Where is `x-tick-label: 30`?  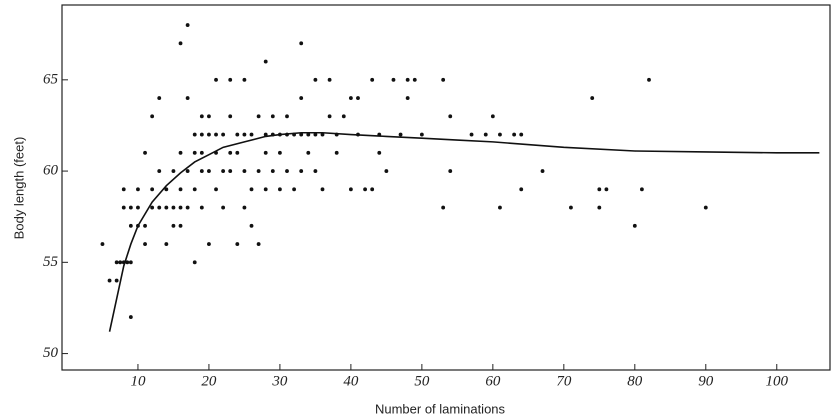 x-tick-label: 30 is located at coordinates (279, 381).